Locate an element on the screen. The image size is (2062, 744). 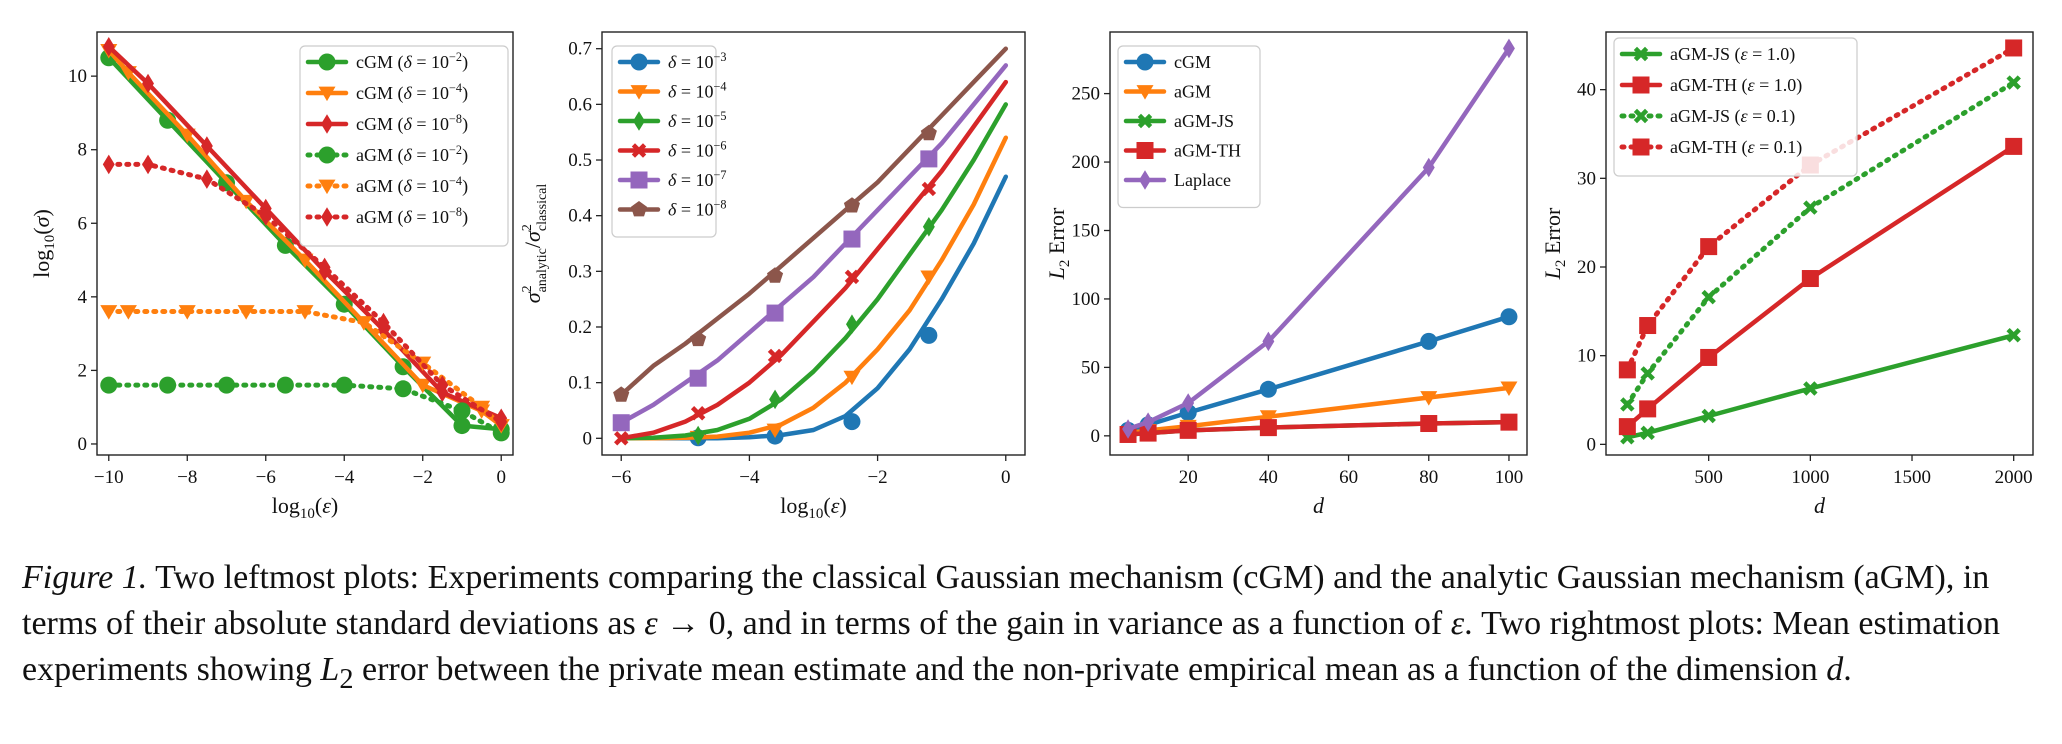
legend-label: δ = 10−8 is located at coordinates (697, 209).